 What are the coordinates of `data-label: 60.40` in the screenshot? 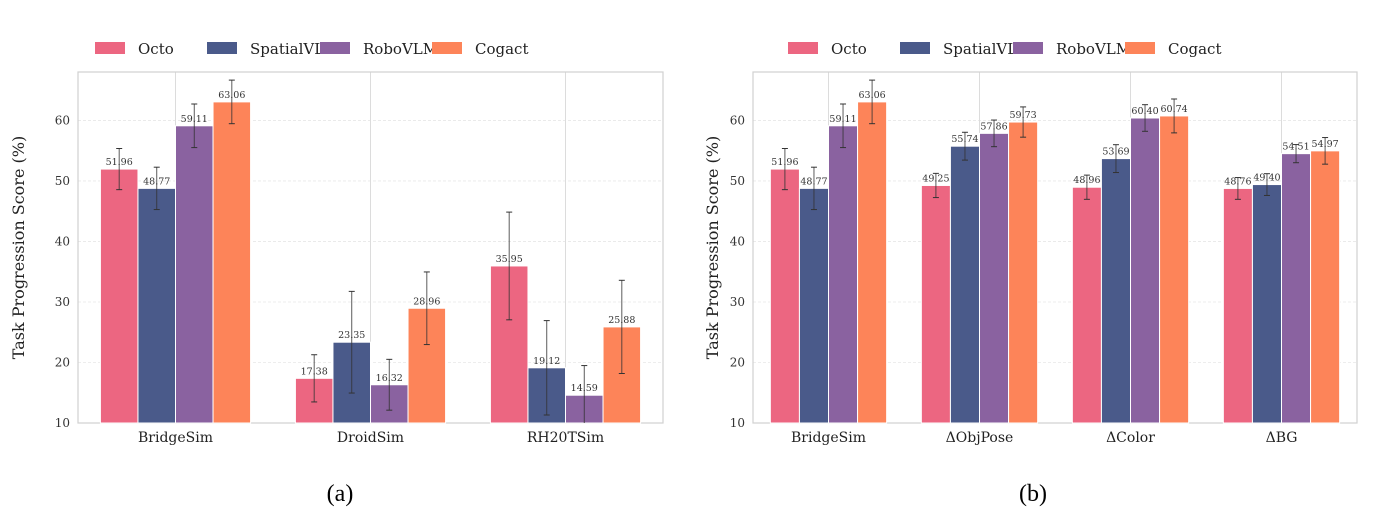 It's located at (1144, 111).